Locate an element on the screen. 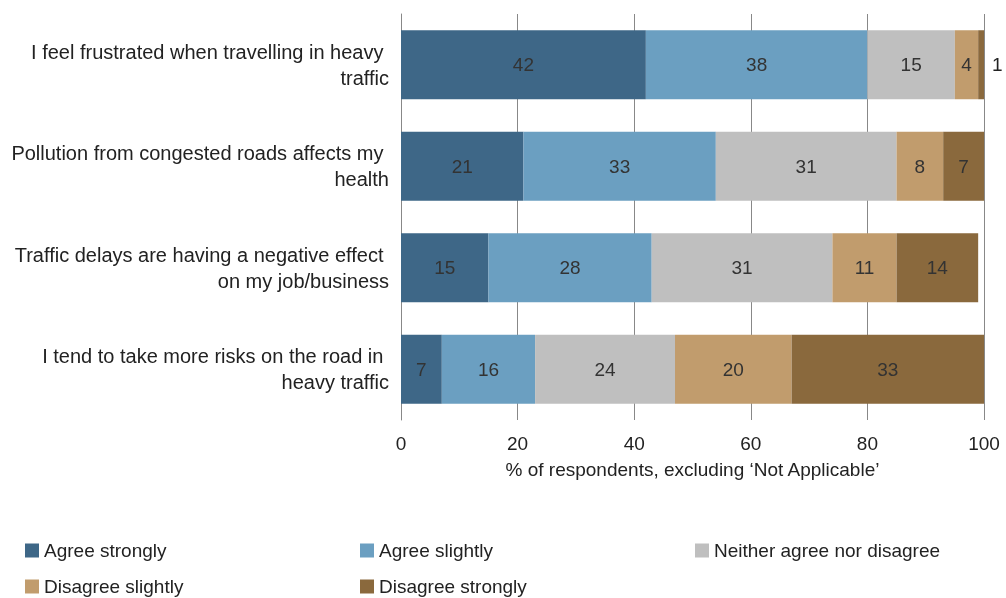 The height and width of the screenshot is (598, 1006). data-label: 14 is located at coordinates (937, 268).